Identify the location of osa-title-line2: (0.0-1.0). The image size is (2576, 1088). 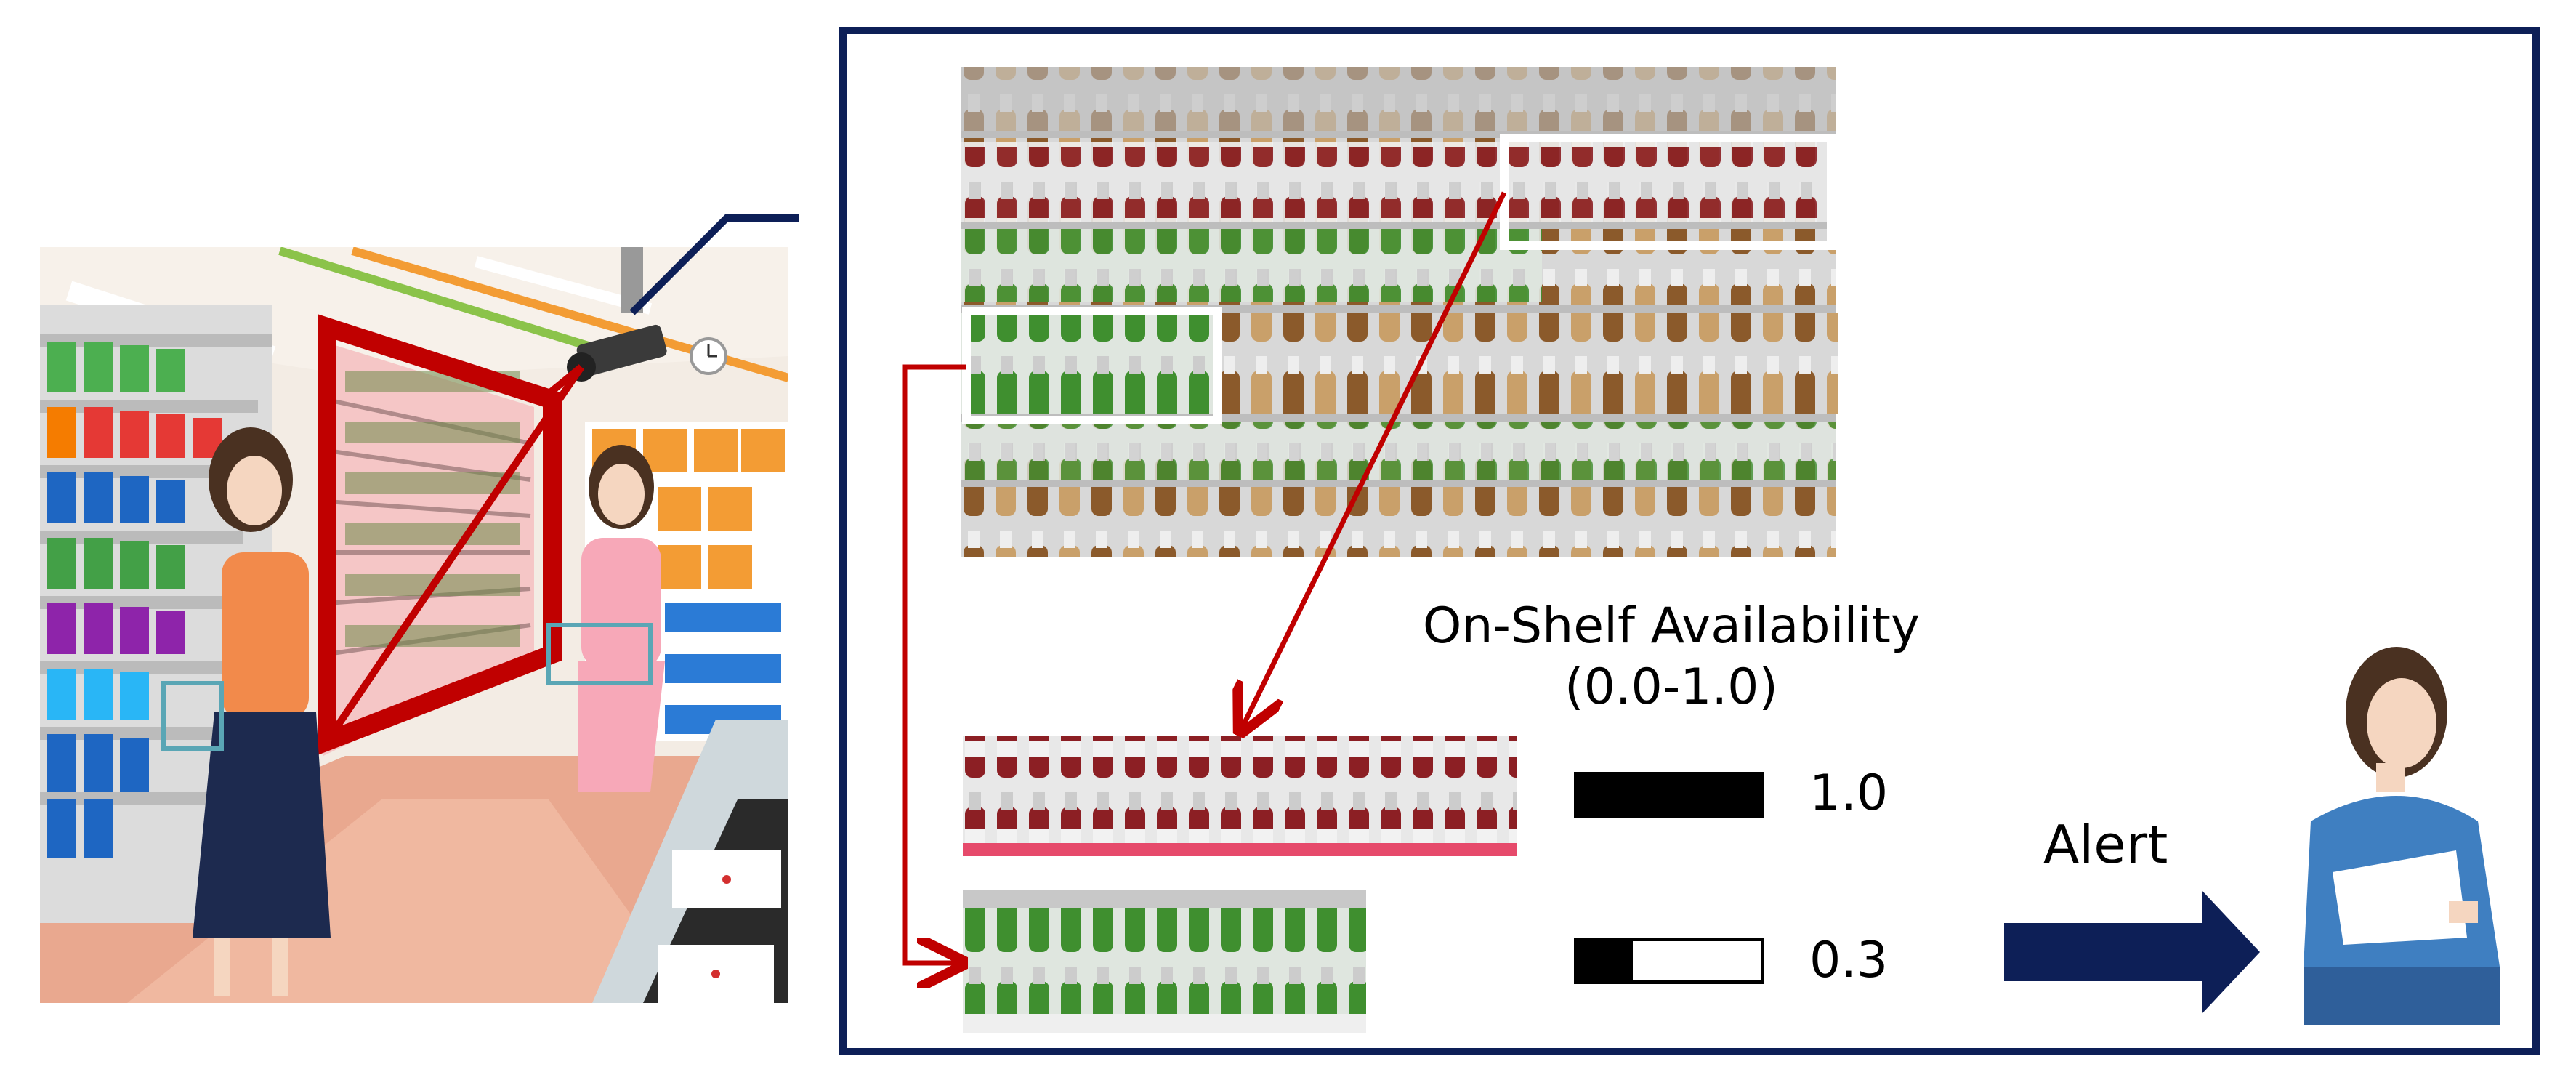
(1671, 687).